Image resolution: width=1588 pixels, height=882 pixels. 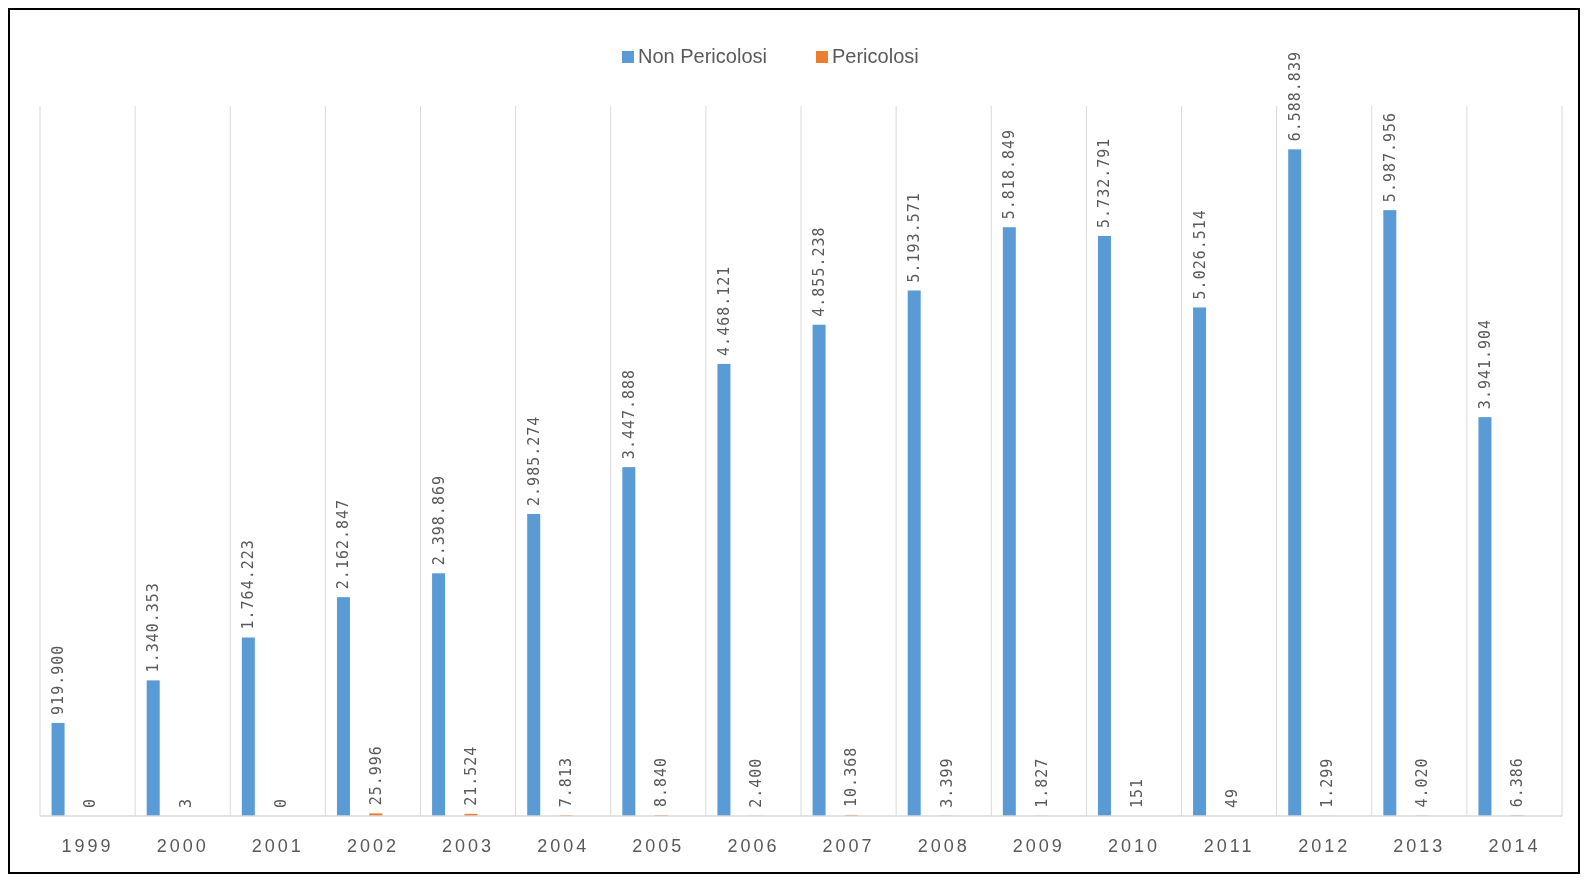 I want to click on legend-label: Pericolosi, so click(x=875, y=56).